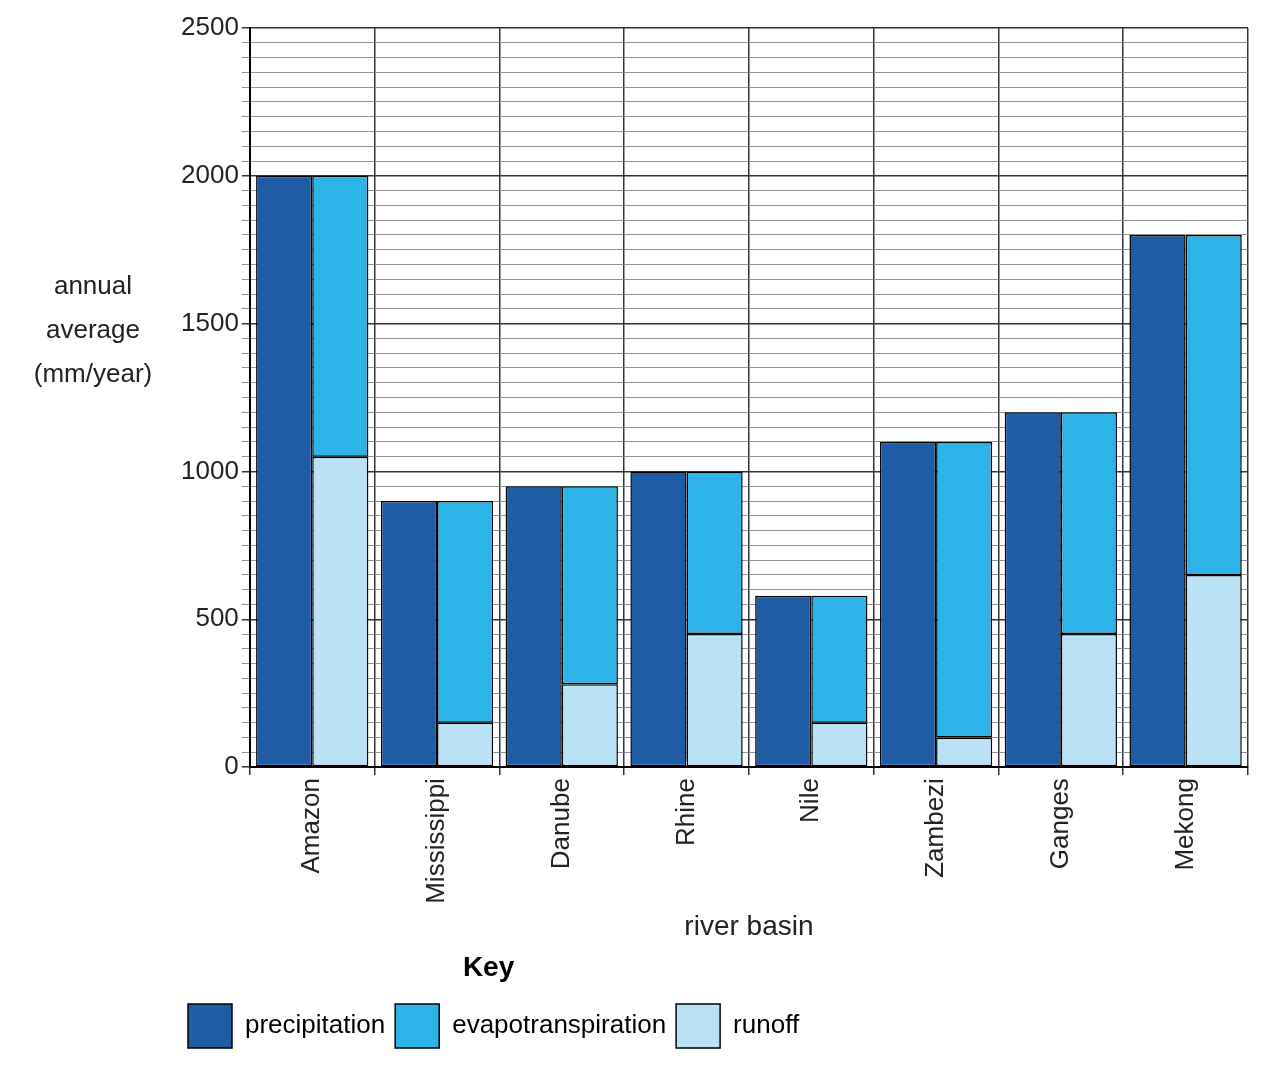 The image size is (1278, 1071). Describe the element at coordinates (684, 812) in the screenshot. I see `x-tick-label: Rhine` at that location.